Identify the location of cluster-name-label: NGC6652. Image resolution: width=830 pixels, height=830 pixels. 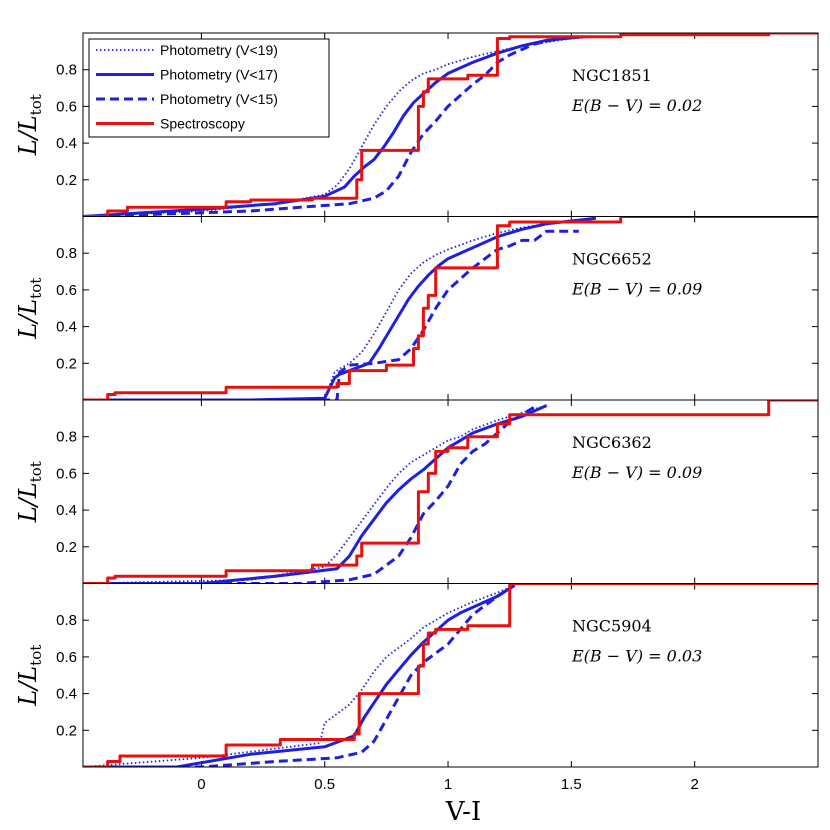
(612, 259).